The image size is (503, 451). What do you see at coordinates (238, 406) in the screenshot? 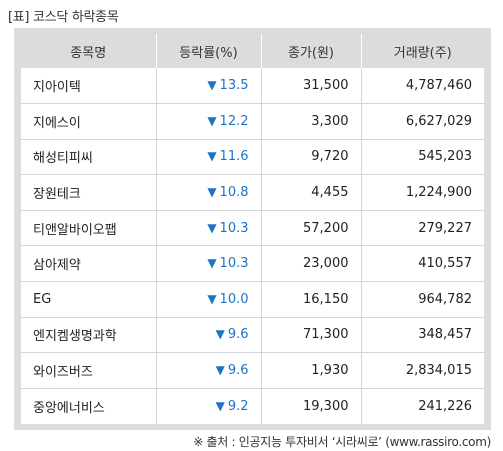
I see `change-value: 9.2` at bounding box center [238, 406].